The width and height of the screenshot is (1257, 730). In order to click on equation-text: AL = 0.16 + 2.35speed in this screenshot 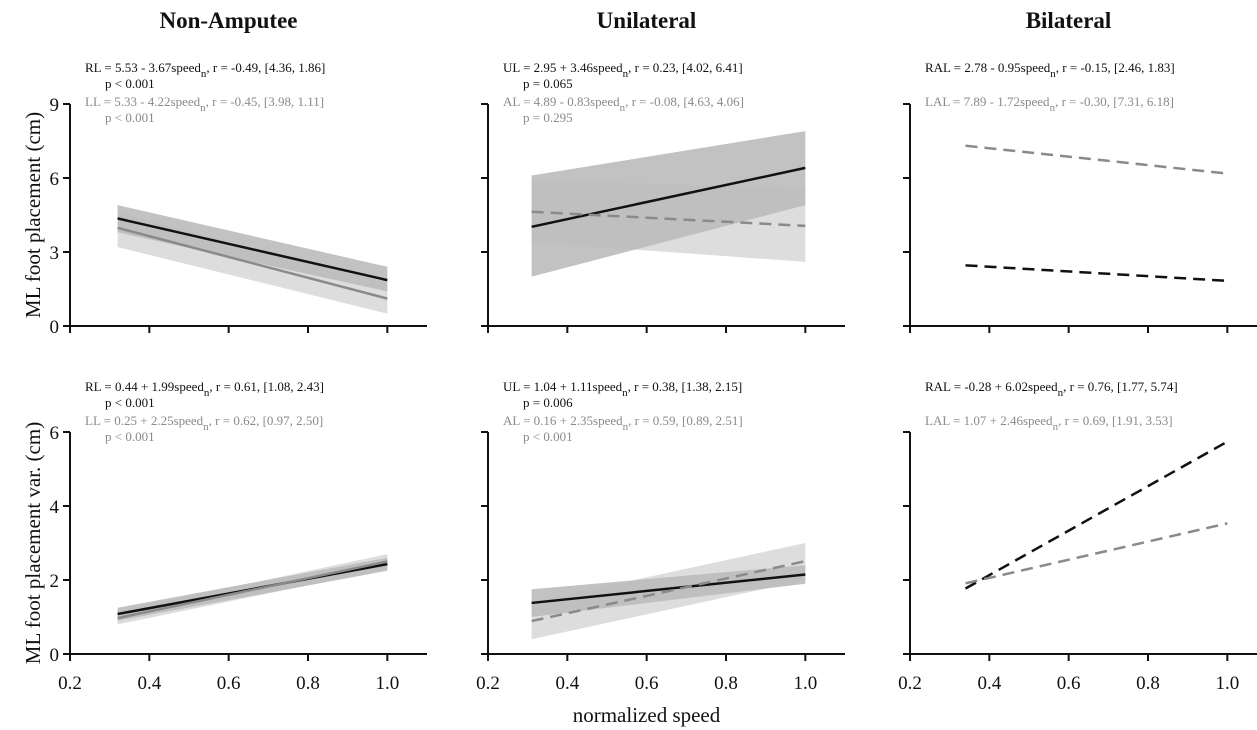, I will do `click(563, 420)`.